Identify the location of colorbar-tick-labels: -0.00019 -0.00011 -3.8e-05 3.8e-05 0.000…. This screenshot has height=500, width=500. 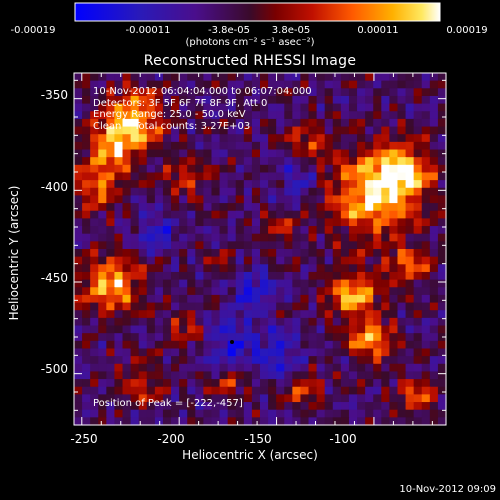
(250, 32).